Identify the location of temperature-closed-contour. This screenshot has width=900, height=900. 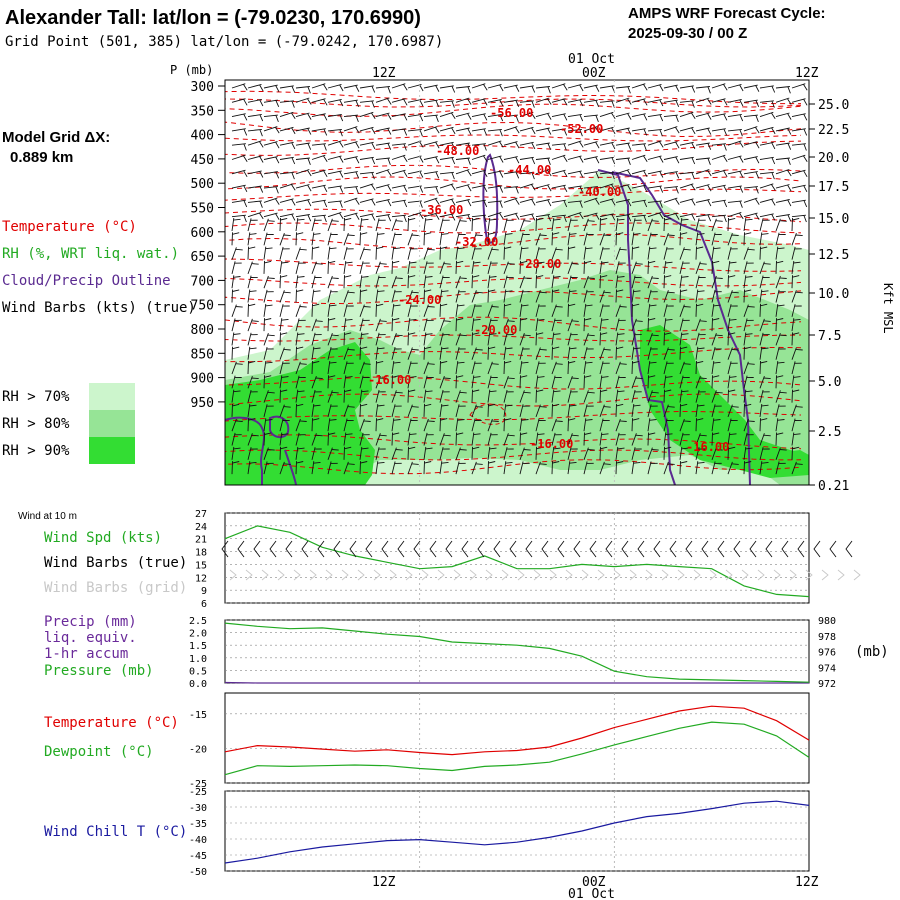
(488, 414).